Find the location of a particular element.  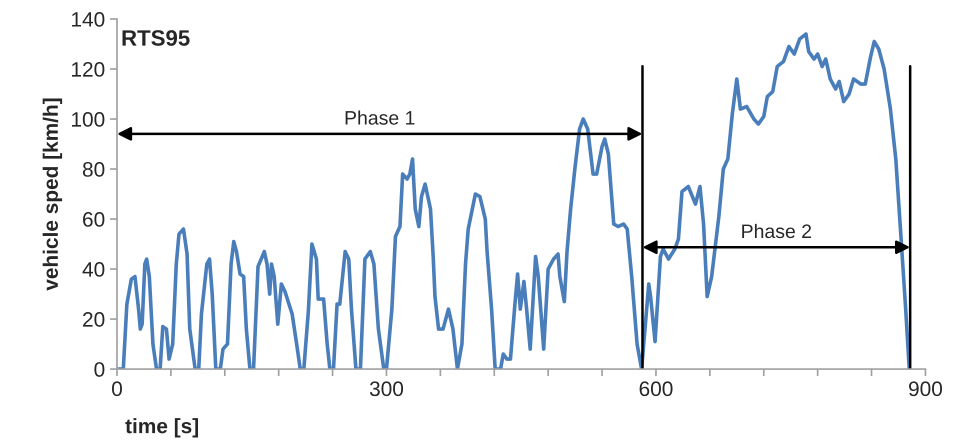

y-tick-label: 20 is located at coordinates (93, 319).